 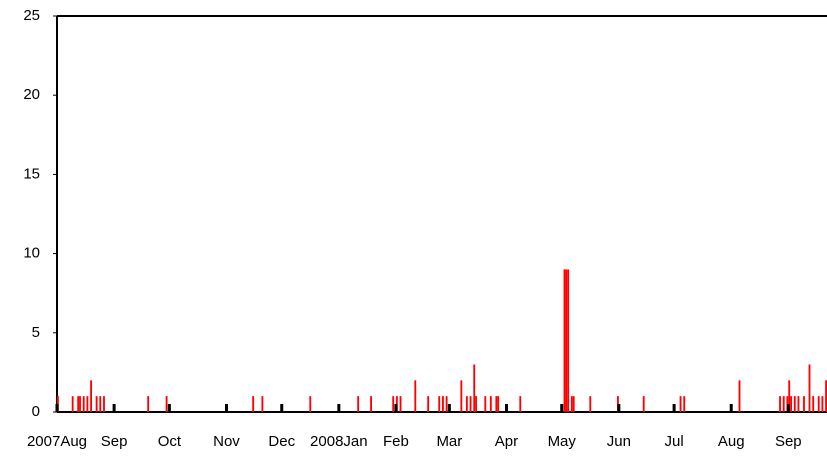 I want to click on x-tick-label: Apr, so click(x=506, y=441).